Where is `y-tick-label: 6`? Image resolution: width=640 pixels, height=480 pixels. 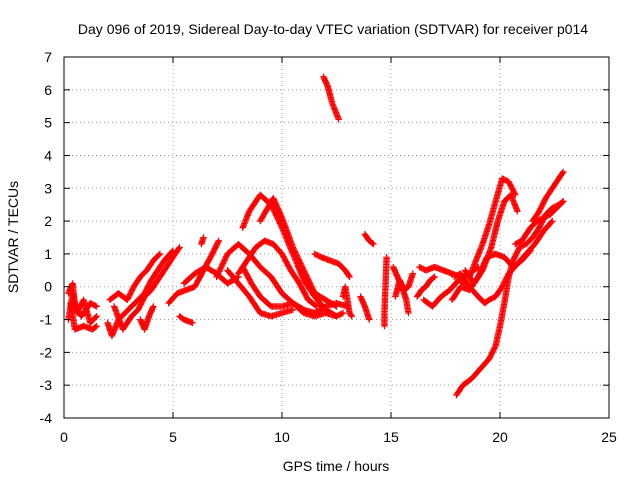
y-tick-label: 6 is located at coordinates (48, 90).